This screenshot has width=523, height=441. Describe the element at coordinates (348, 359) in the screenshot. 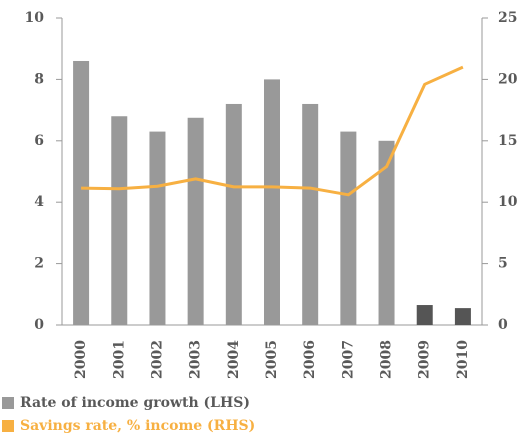

I see `x-tick-label: 2007` at that location.